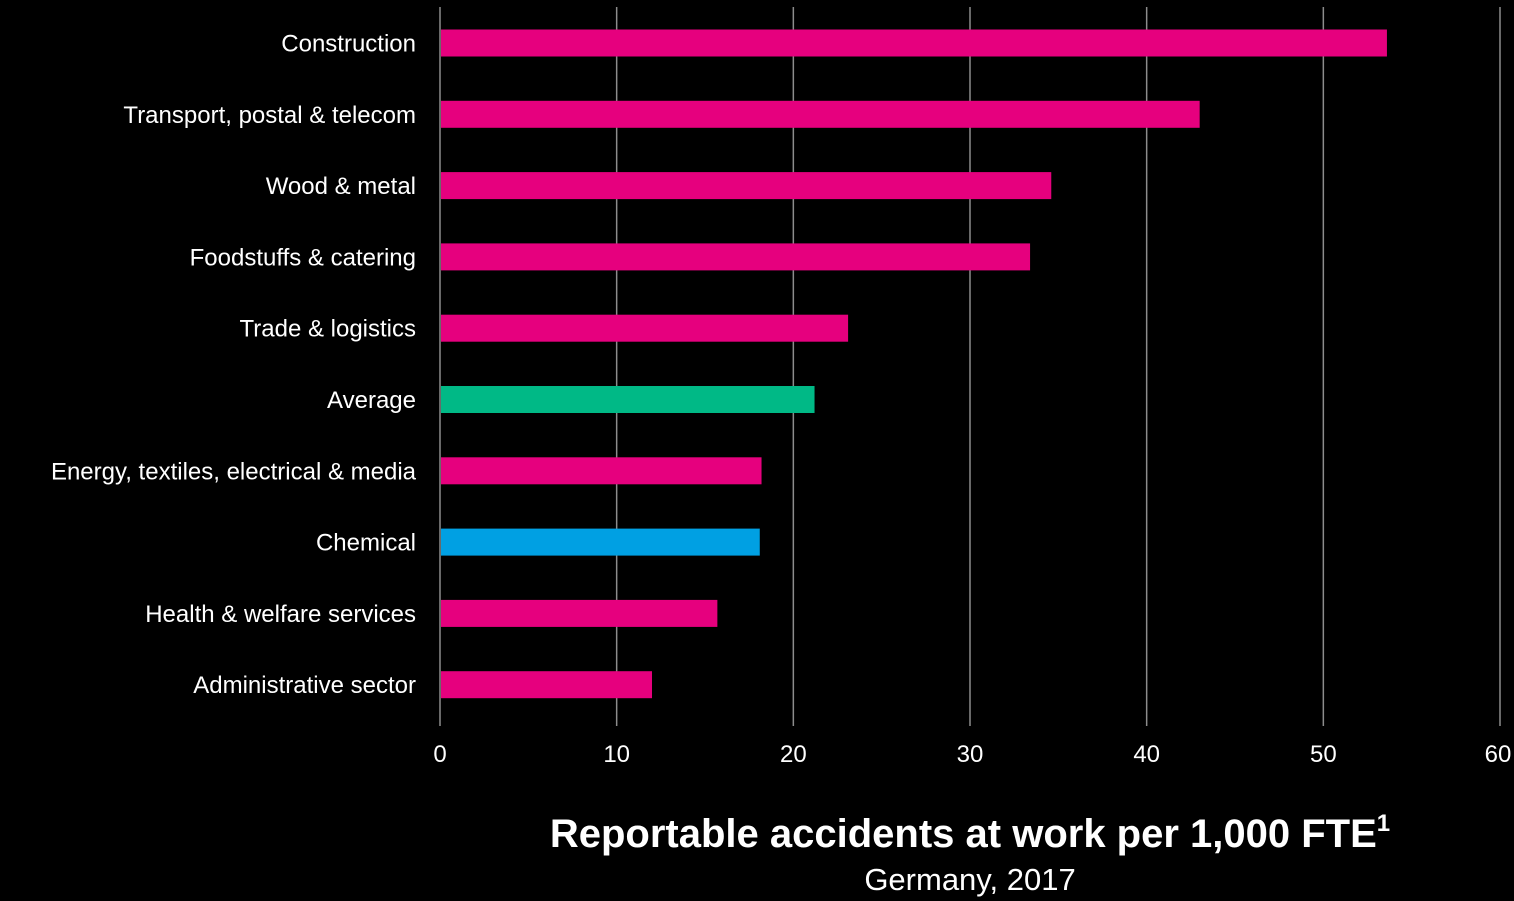 This screenshot has height=901, width=1514. I want to click on chart-title-footnote: 1, so click(1383, 823).